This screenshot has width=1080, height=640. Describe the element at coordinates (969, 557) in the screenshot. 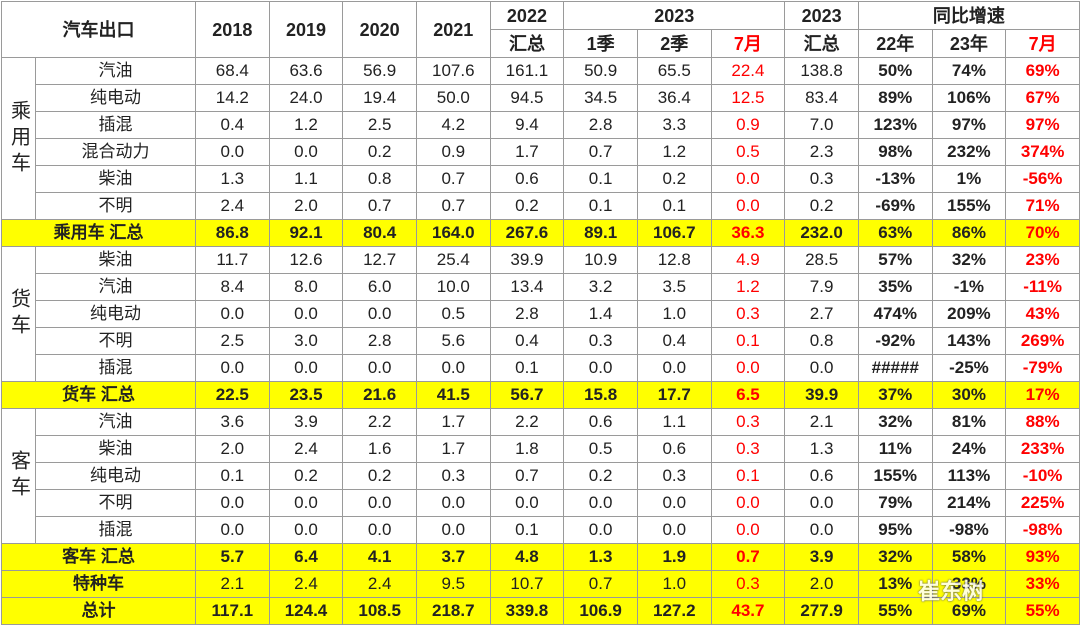

I see `value-cell: 58%` at that location.